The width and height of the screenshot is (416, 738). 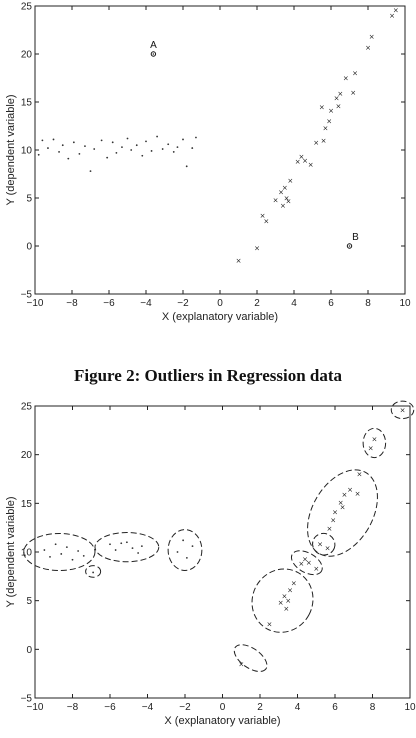 What do you see at coordinates (72, 303) in the screenshot?
I see `x-tick-label: −8` at bounding box center [72, 303].